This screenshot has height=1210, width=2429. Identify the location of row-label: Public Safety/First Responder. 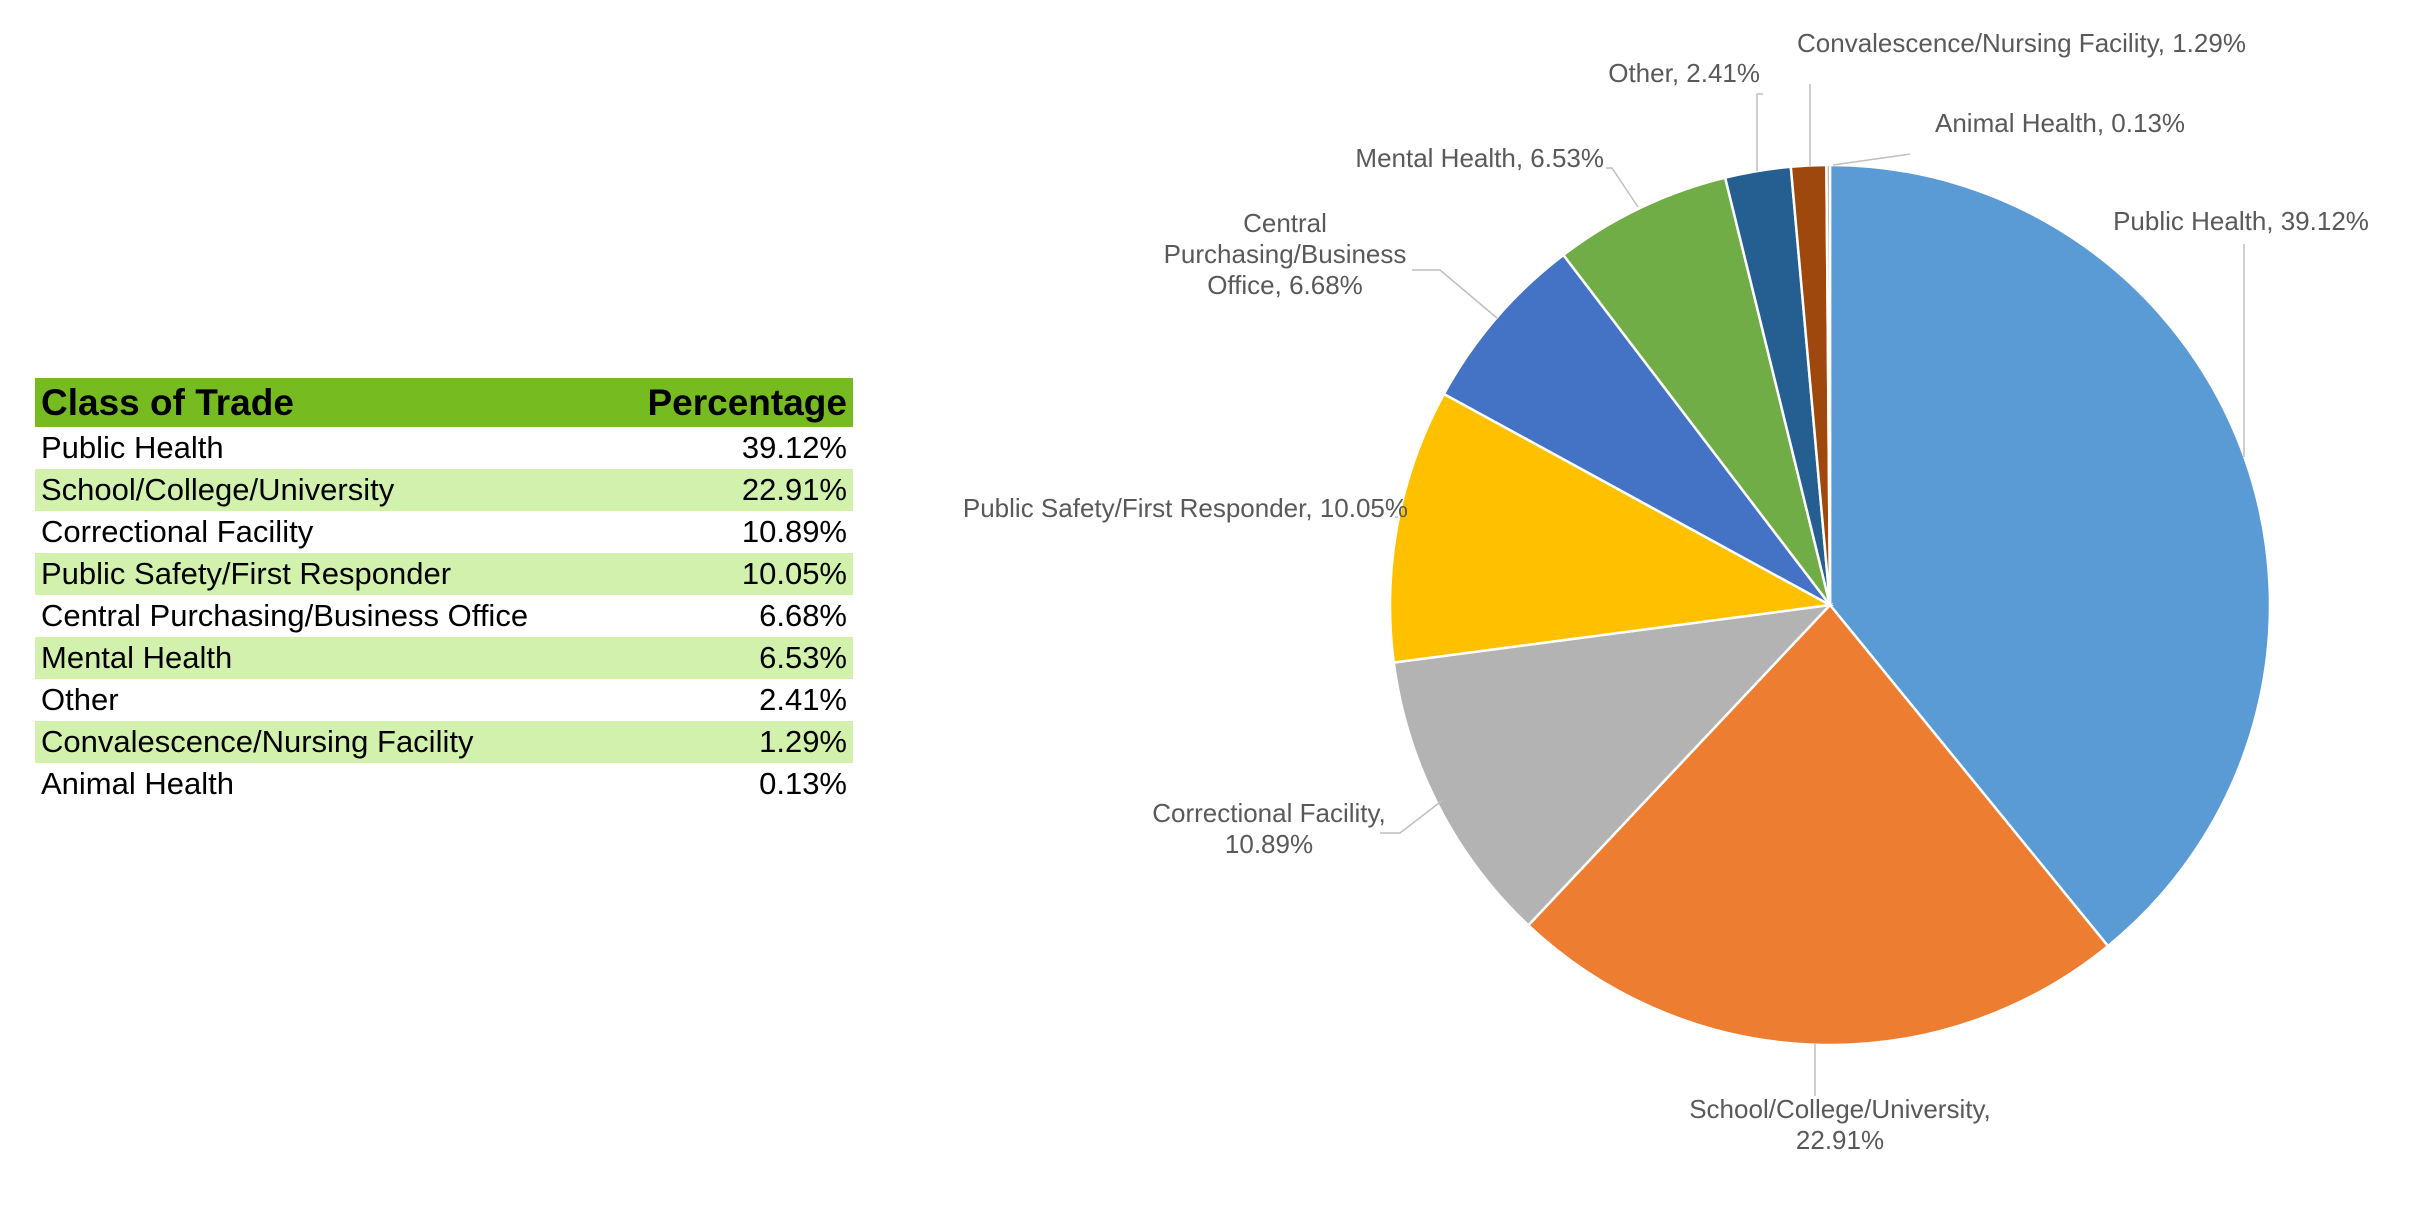
(322, 574).